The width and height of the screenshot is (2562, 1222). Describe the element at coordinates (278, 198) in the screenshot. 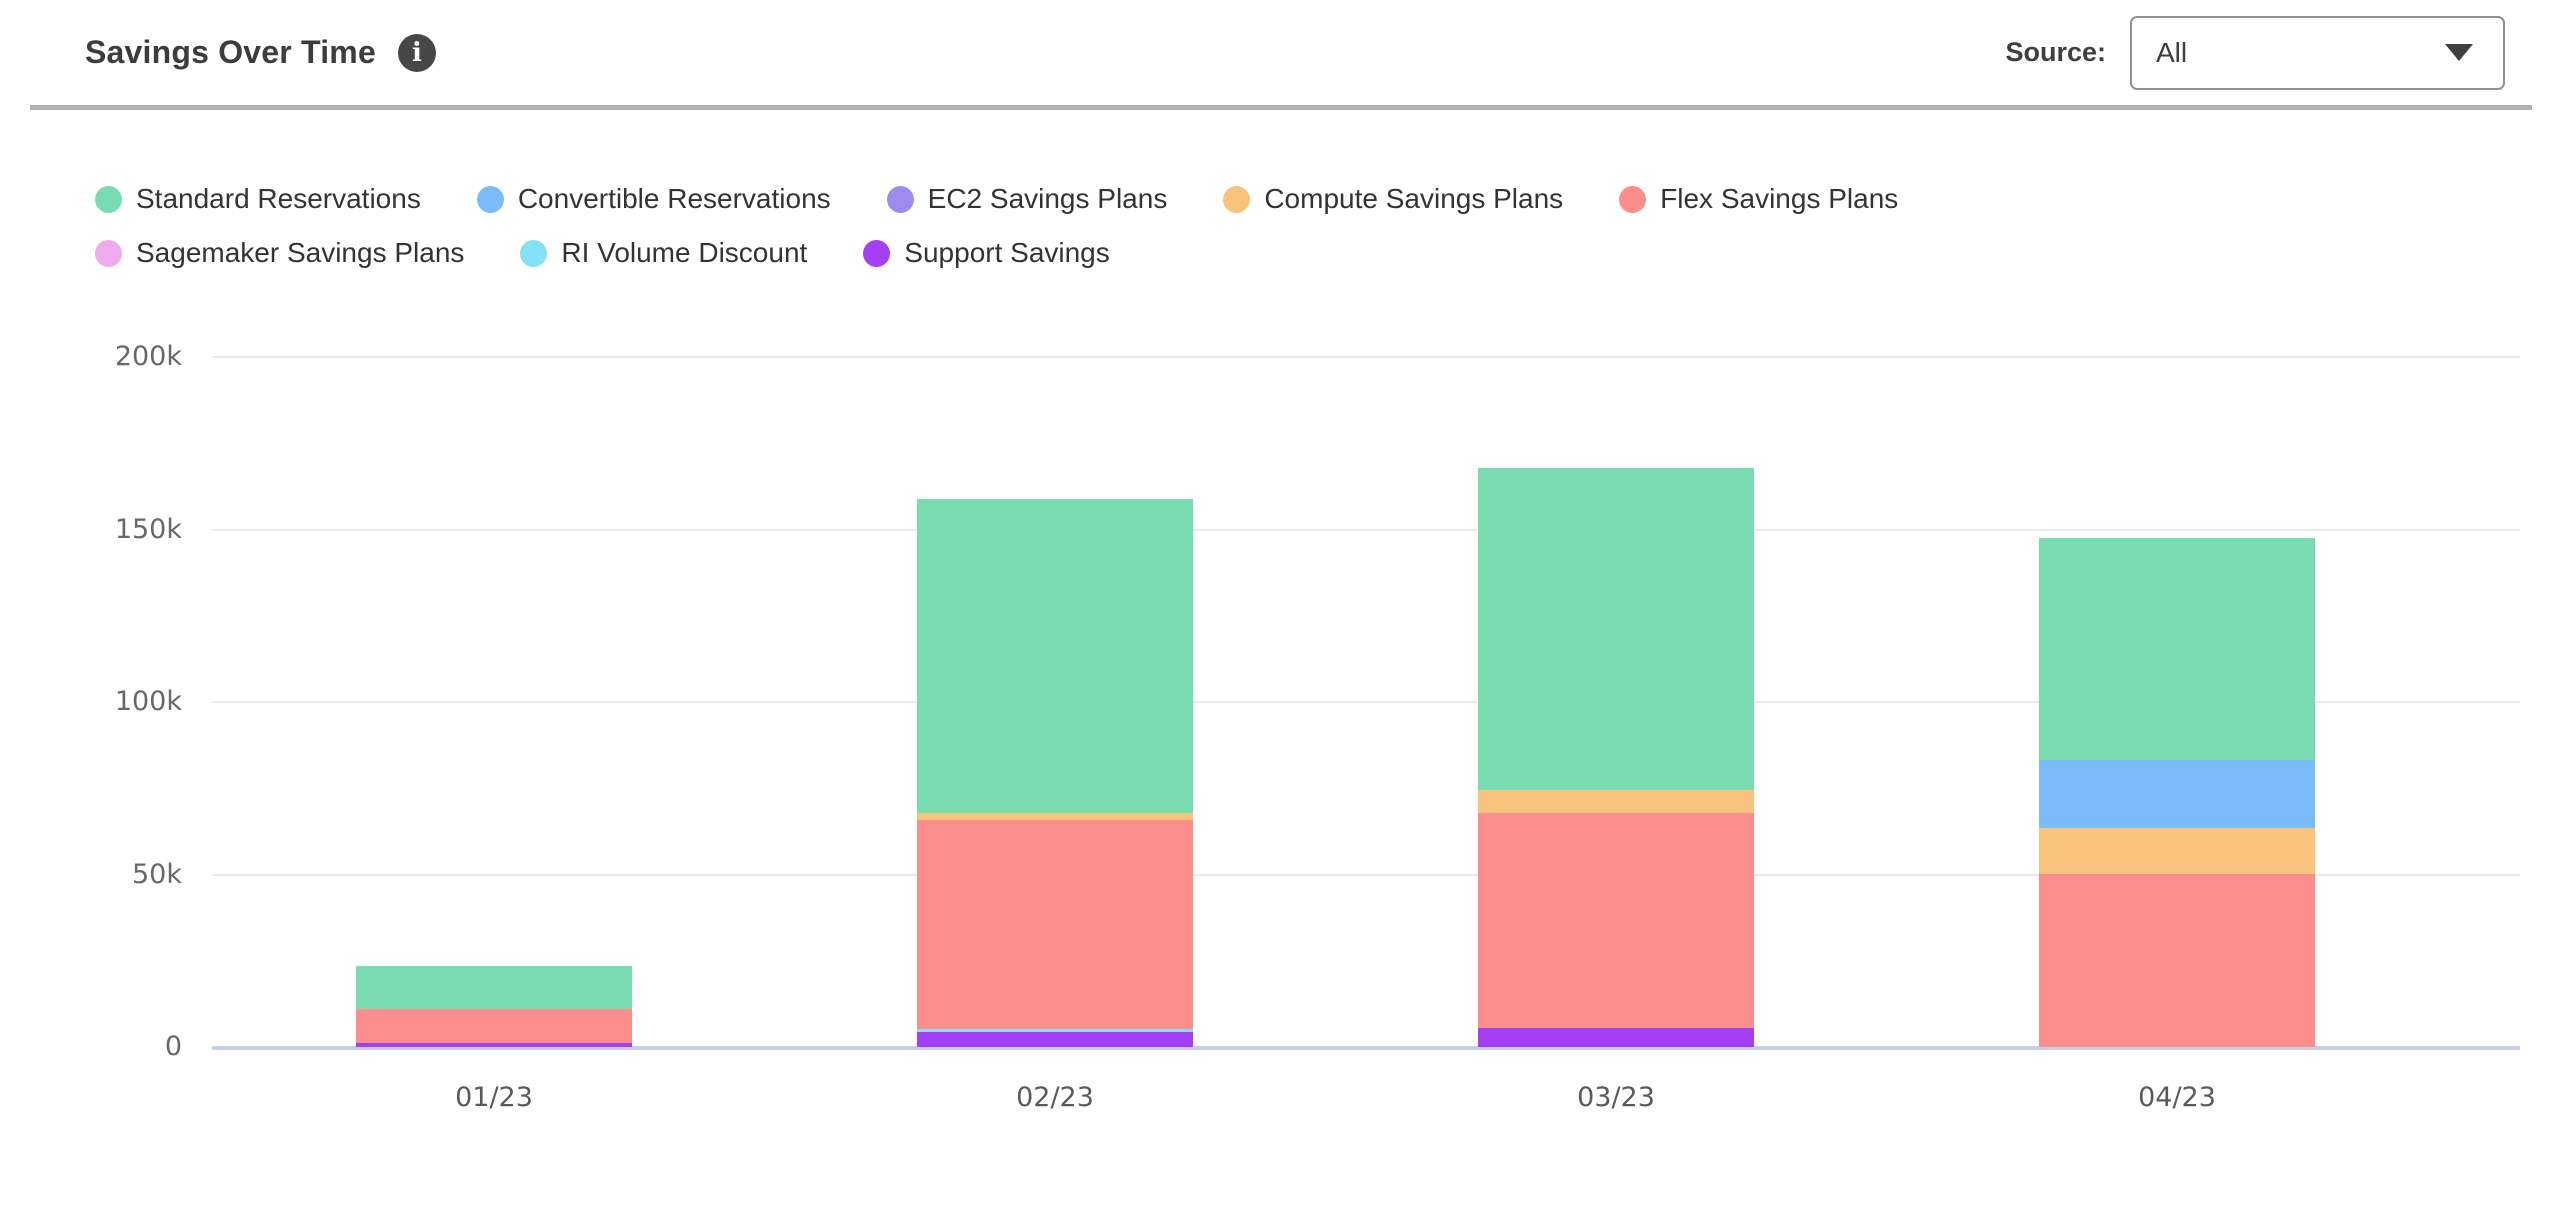

I see `legend-label-standard-reservations: Standard Reservations` at that location.